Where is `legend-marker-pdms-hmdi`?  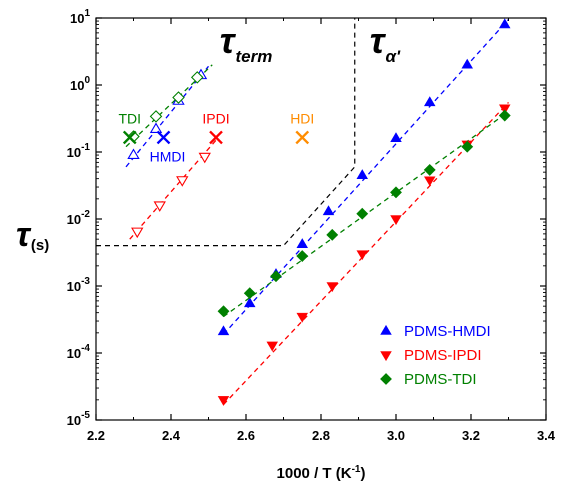
legend-marker-pdms-hmdi is located at coordinates (386, 329).